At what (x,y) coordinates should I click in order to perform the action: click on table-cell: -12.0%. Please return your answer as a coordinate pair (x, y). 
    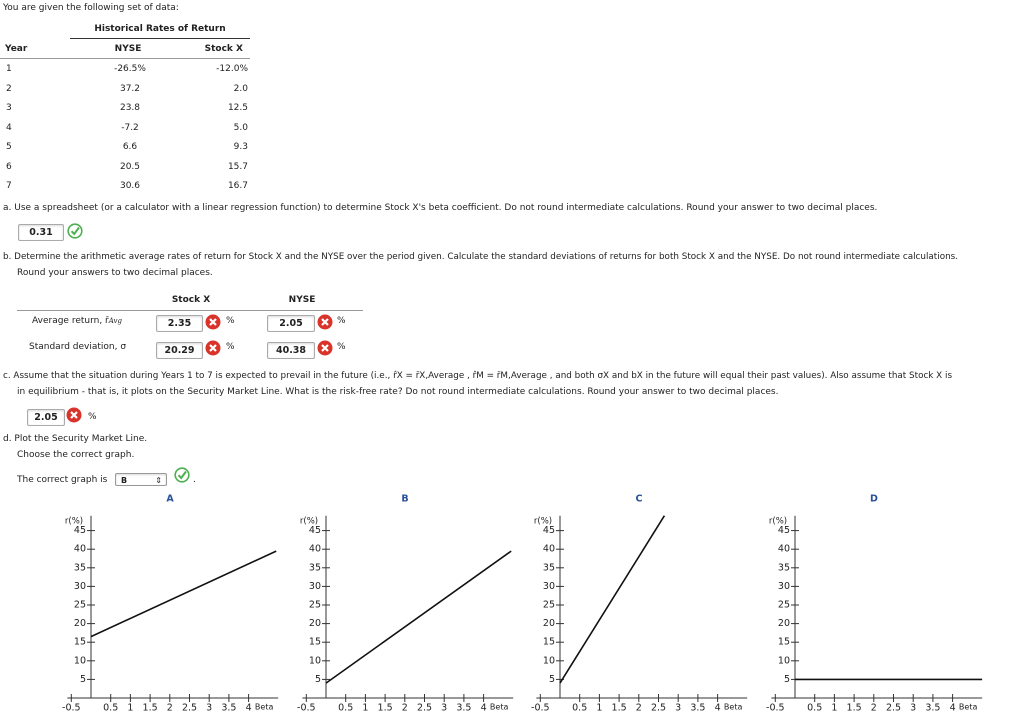
    Looking at the image, I should click on (232, 69).